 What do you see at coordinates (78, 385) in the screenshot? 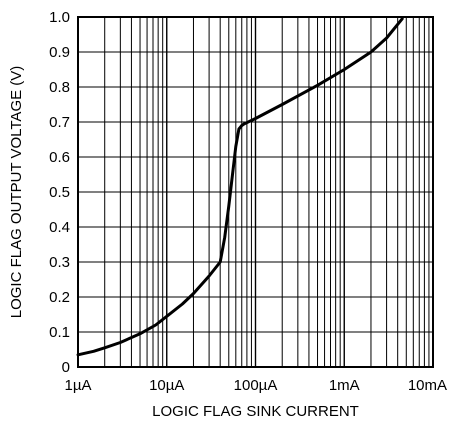
I see `x-tick-label: 1µA` at bounding box center [78, 385].